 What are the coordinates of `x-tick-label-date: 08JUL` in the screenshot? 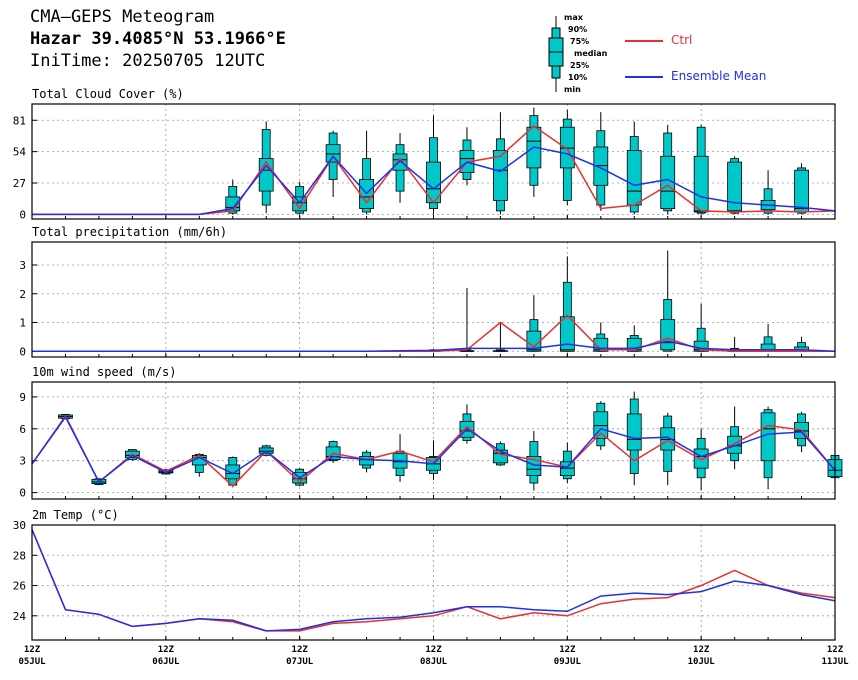 It's located at (434, 662).